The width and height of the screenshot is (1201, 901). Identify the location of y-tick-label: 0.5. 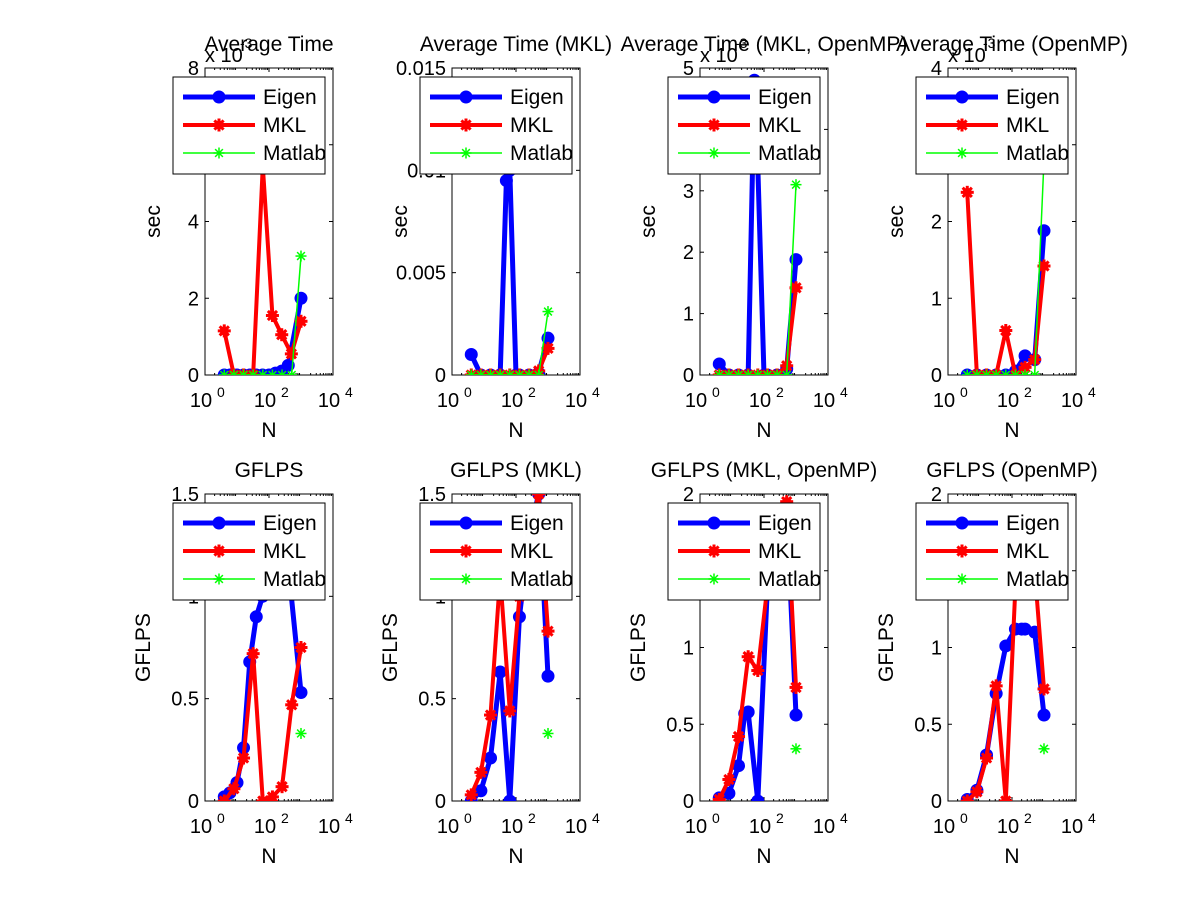
(185, 700).